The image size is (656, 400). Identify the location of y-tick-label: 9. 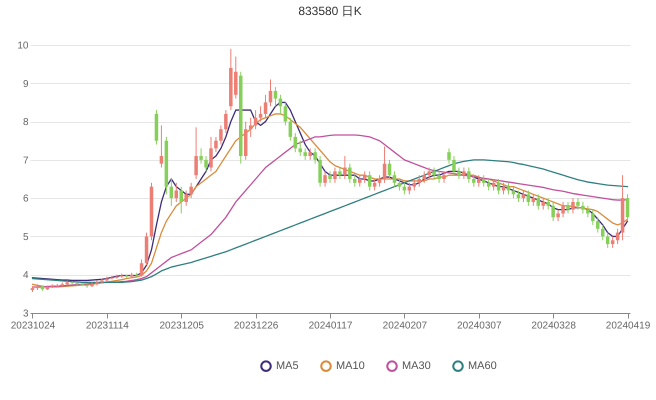
(25, 84).